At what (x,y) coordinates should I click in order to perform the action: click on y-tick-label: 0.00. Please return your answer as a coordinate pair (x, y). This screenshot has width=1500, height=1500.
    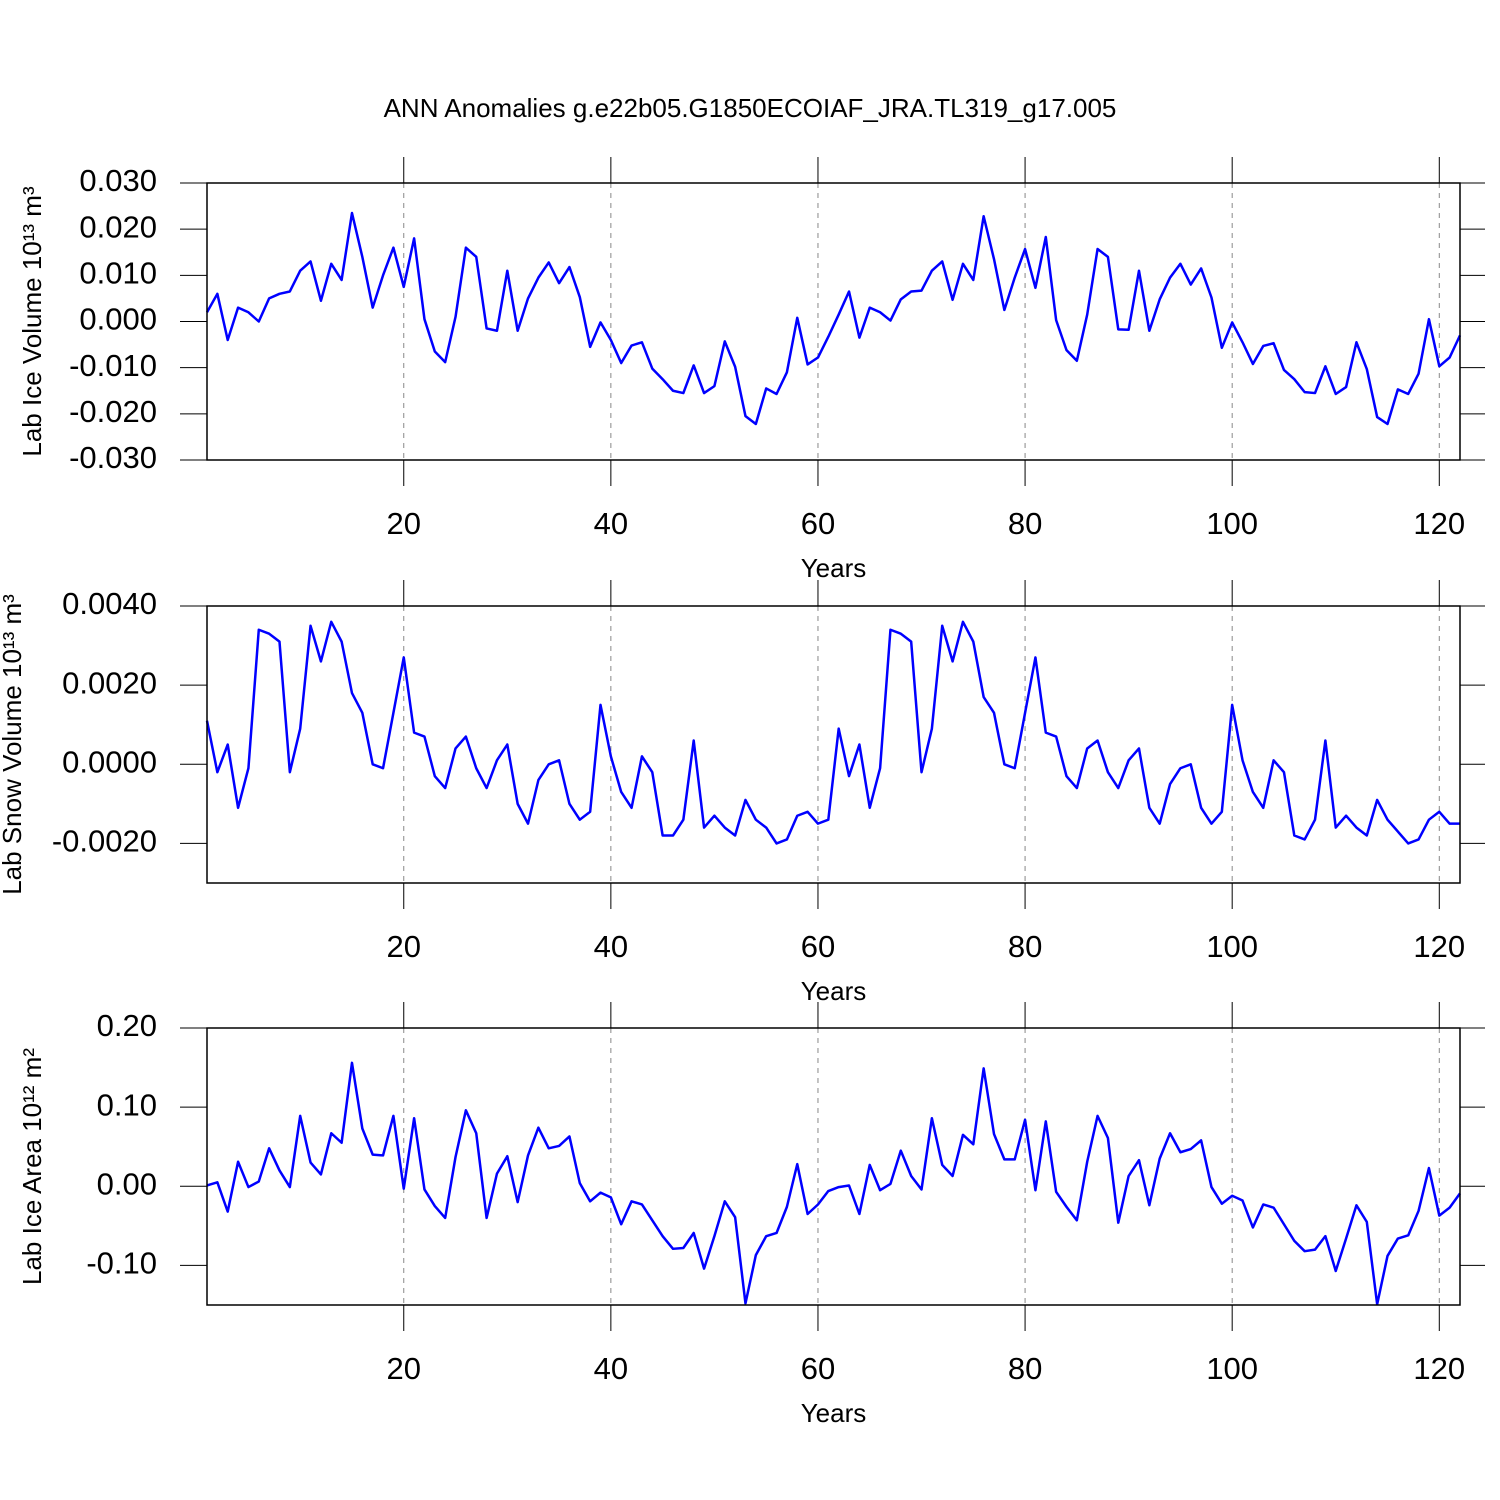
    Looking at the image, I should click on (127, 1183).